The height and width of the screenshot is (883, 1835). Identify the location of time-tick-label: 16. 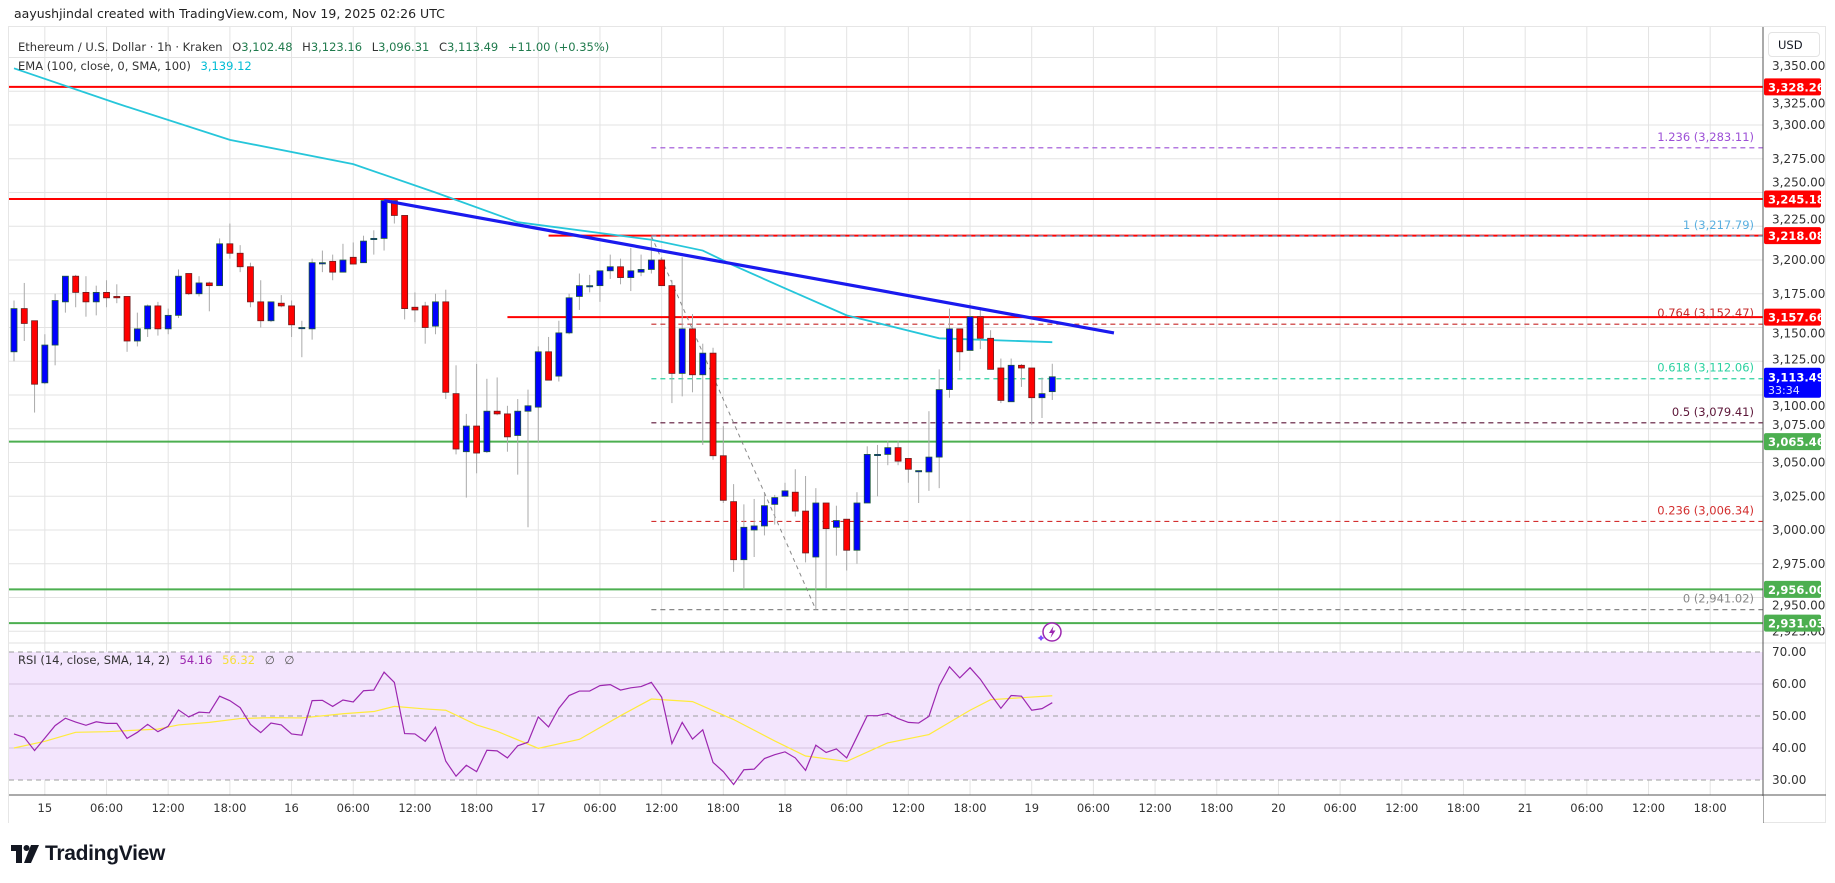
(291, 808).